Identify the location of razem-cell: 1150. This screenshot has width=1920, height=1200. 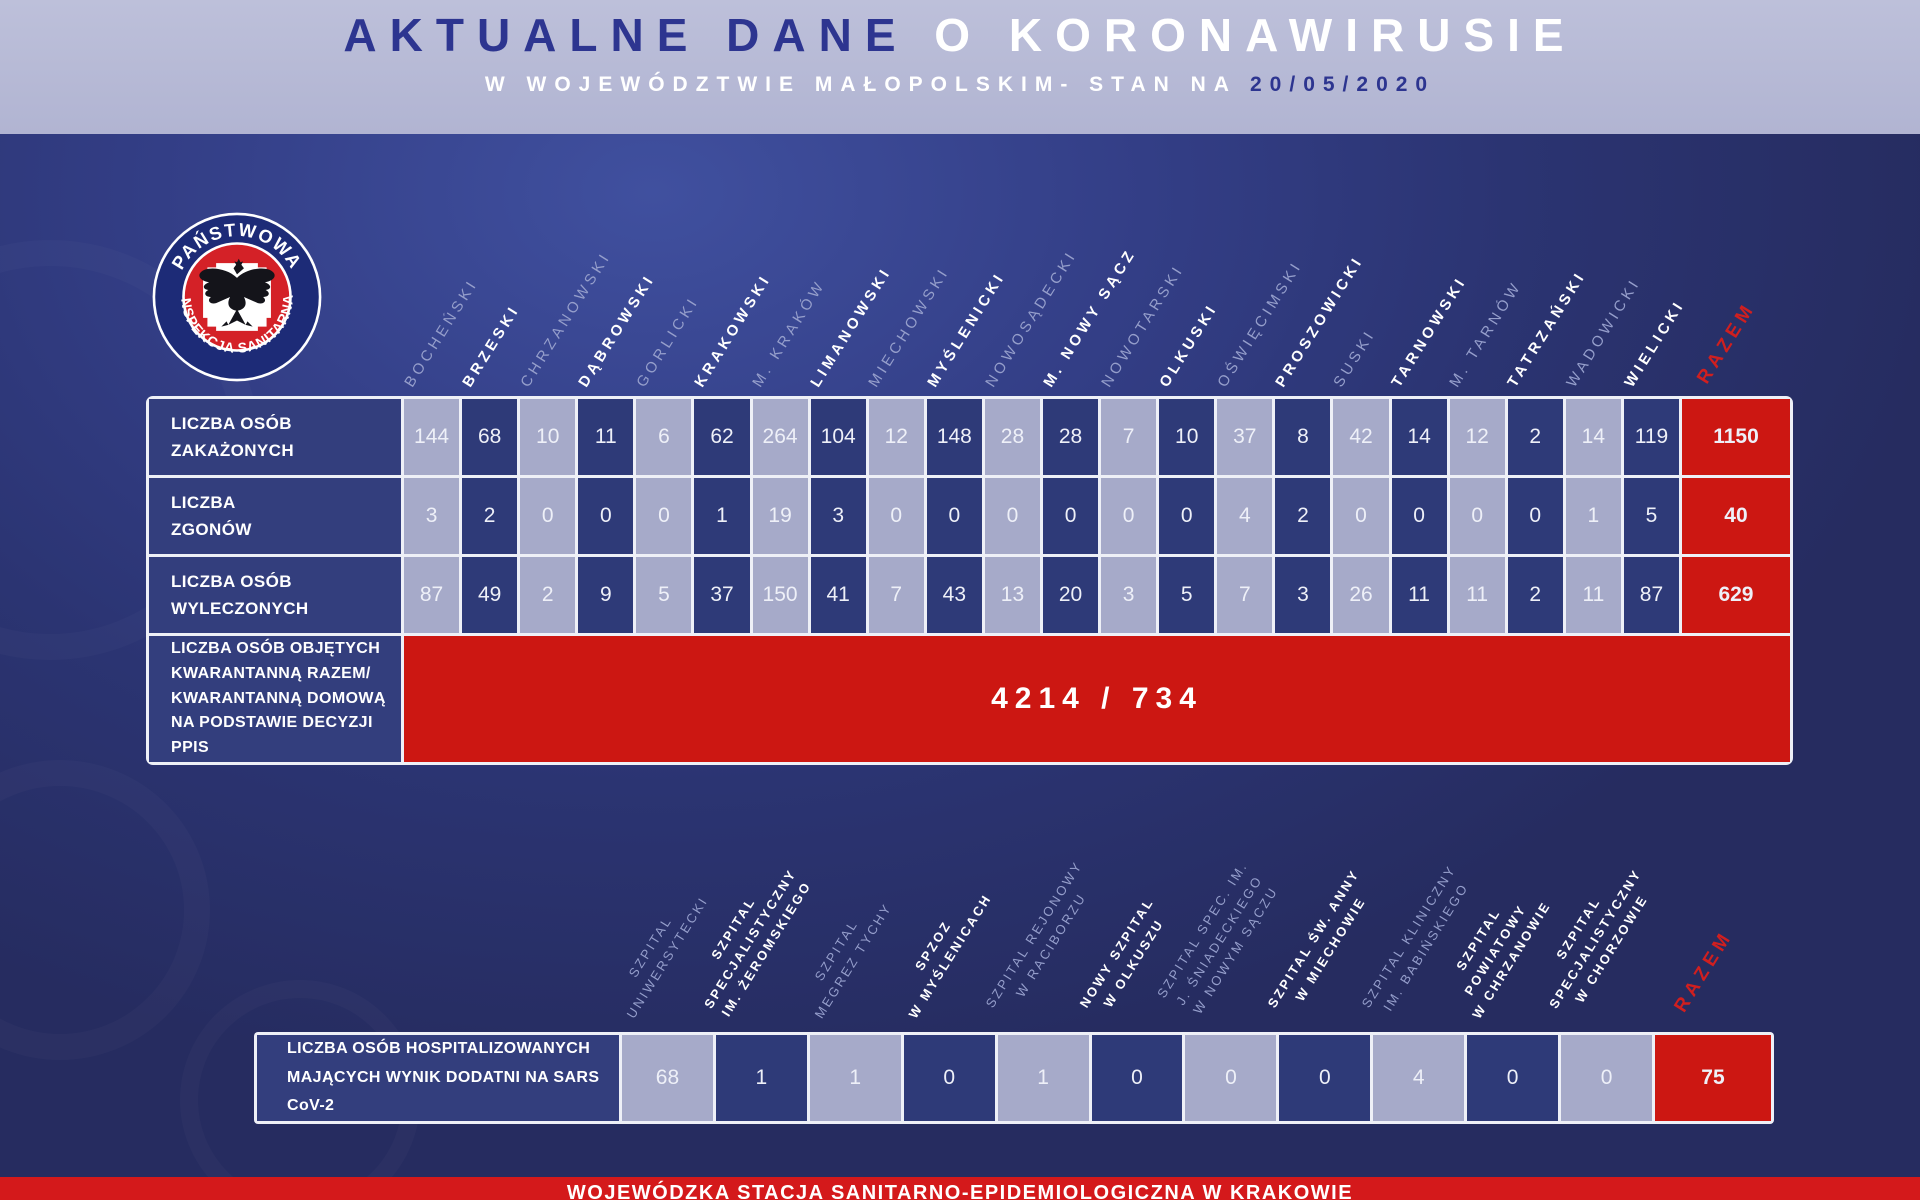
(1735, 437).